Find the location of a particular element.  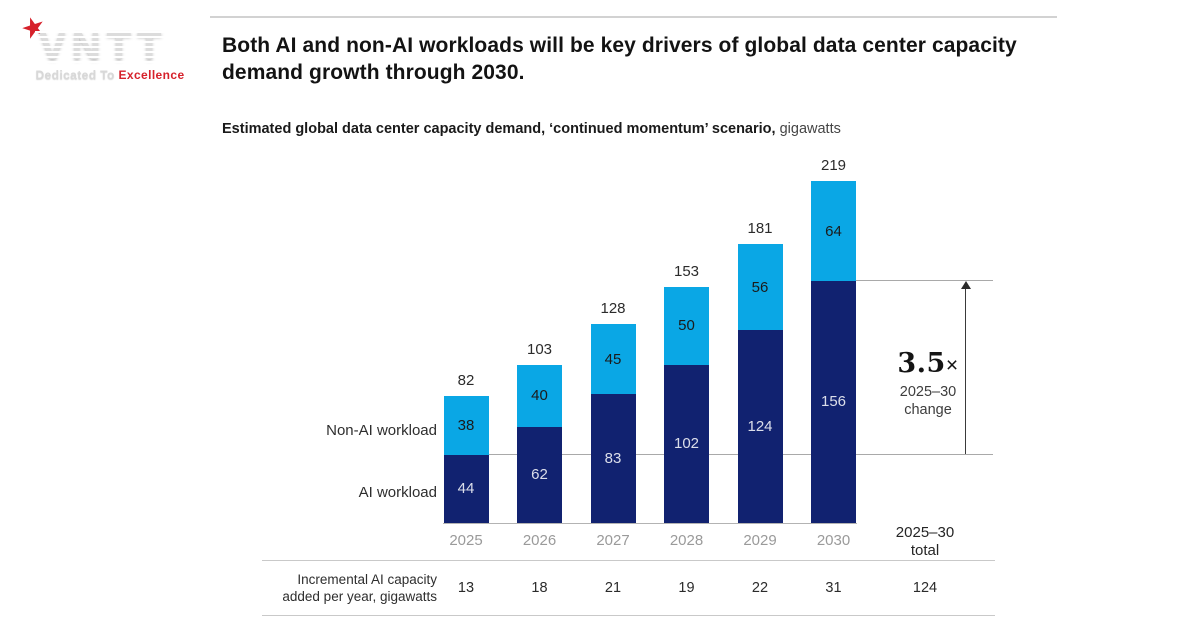

times-symbol: × is located at coordinates (952, 365).